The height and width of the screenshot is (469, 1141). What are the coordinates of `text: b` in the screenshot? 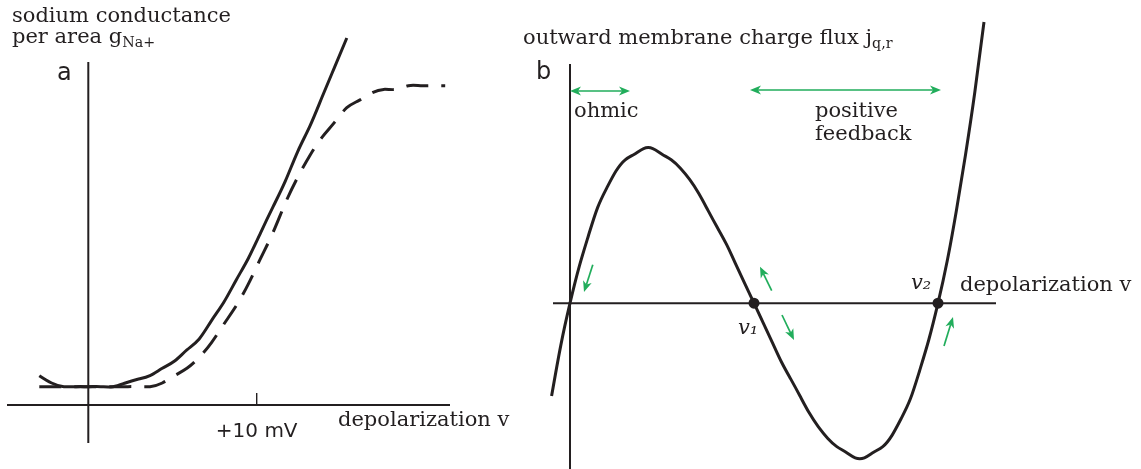 It's located at (544, 70).